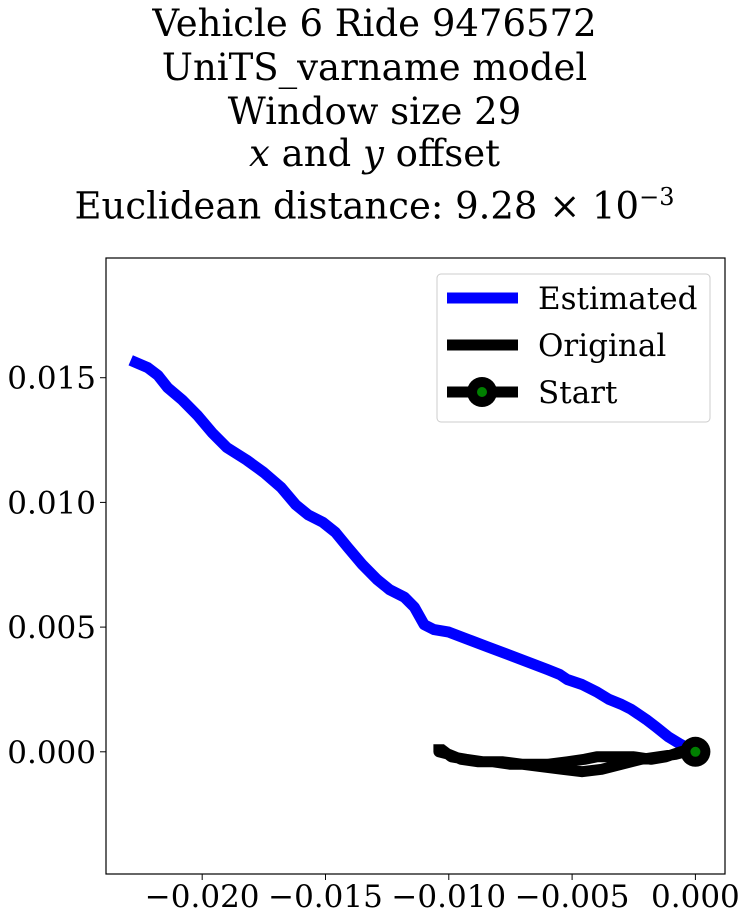 This screenshot has width=749, height=921. What do you see at coordinates (56, 566) in the screenshot?
I see `y-axis: 0.000 0.005 0.010 0.015` at bounding box center [56, 566].